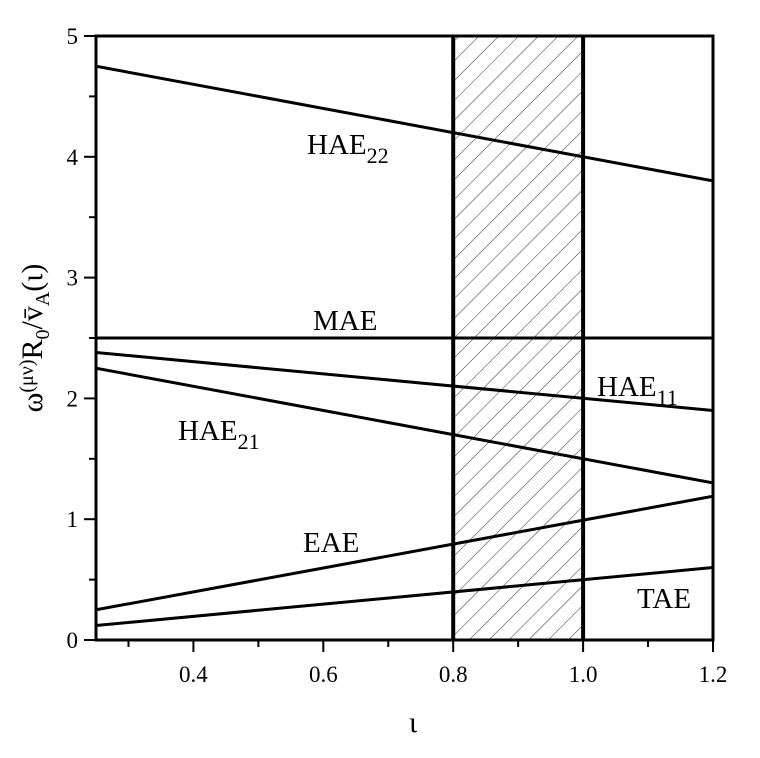 The image size is (760, 758). Describe the element at coordinates (348, 148) in the screenshot. I see `series-label-hae22: HAE22` at that location.